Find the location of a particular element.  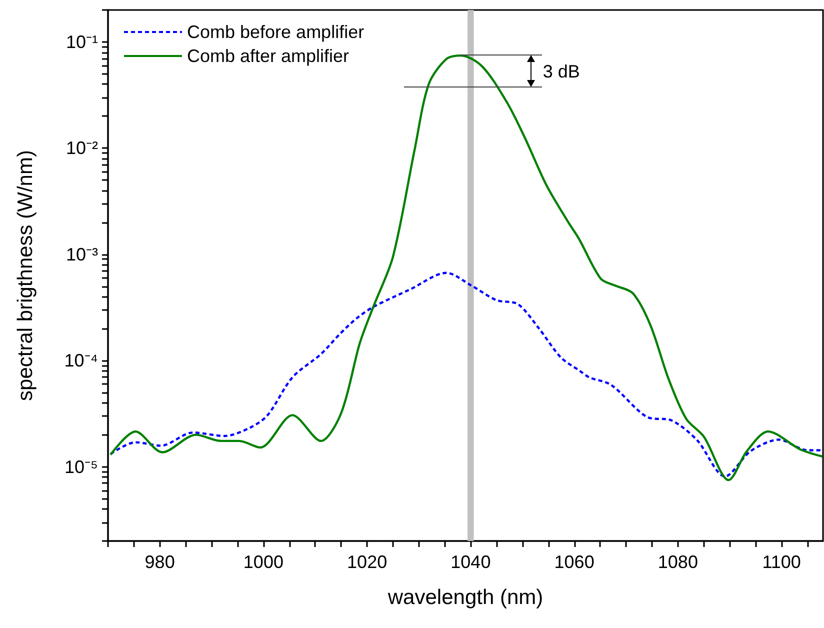

legend-label: Comb after amplifier is located at coordinates (268, 56).